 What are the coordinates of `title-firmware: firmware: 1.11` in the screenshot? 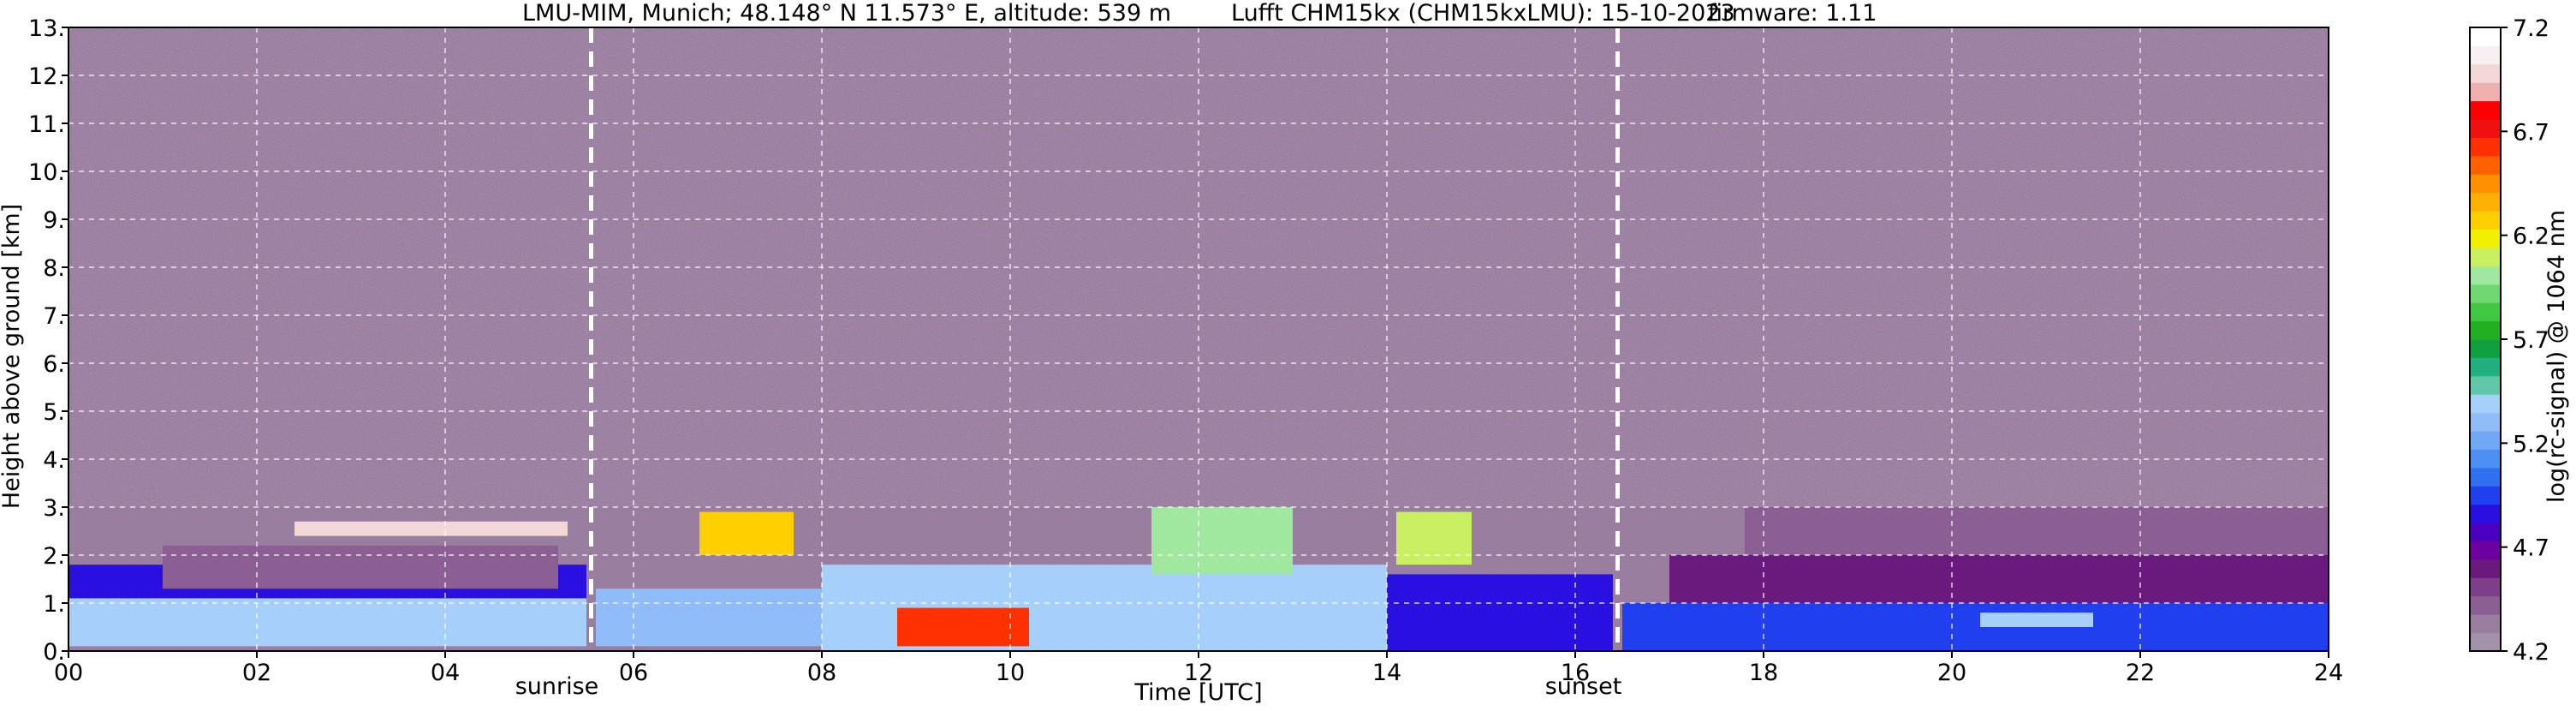 It's located at (1793, 13).